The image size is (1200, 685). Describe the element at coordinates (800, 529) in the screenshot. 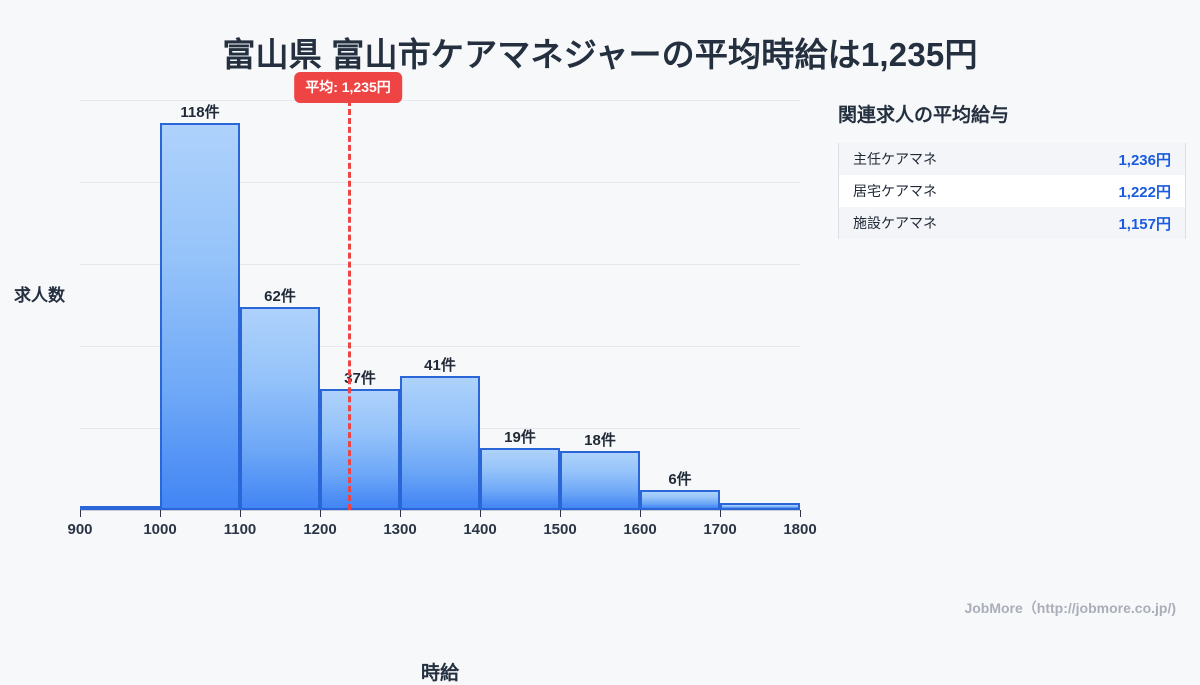

I see `x-axis-tick-label: 1800` at that location.